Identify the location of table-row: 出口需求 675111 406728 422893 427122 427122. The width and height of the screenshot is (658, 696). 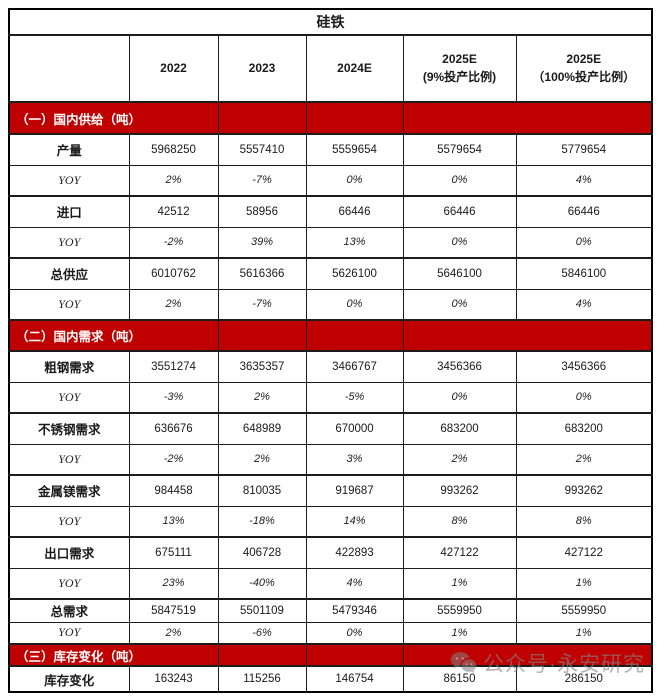
(330, 552).